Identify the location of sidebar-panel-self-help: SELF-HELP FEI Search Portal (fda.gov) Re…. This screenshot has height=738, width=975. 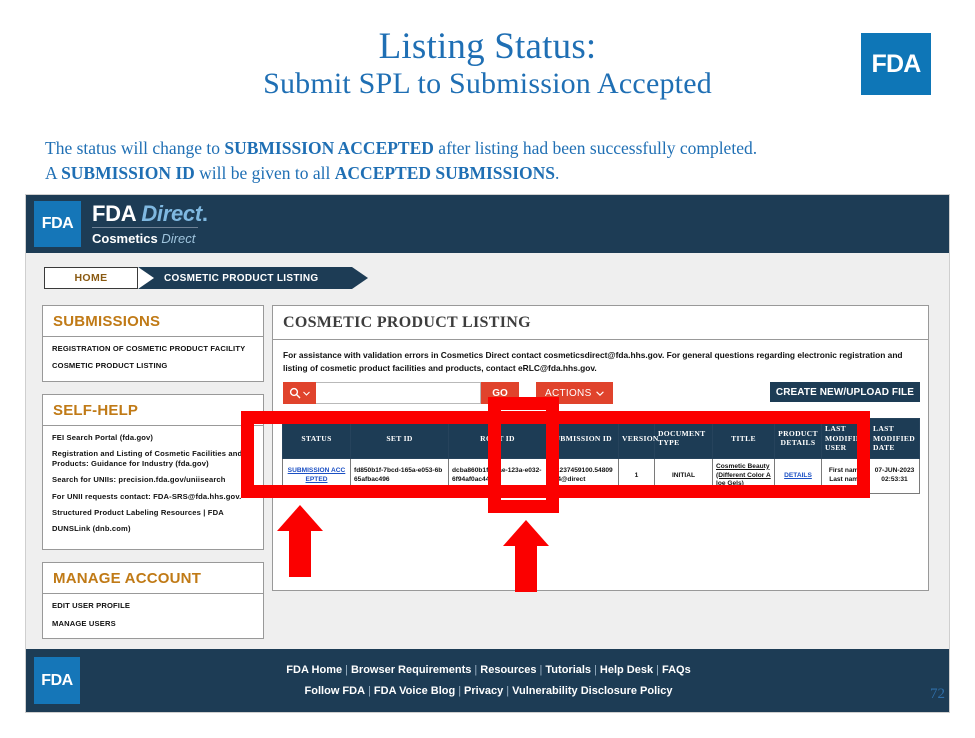
(153, 472).